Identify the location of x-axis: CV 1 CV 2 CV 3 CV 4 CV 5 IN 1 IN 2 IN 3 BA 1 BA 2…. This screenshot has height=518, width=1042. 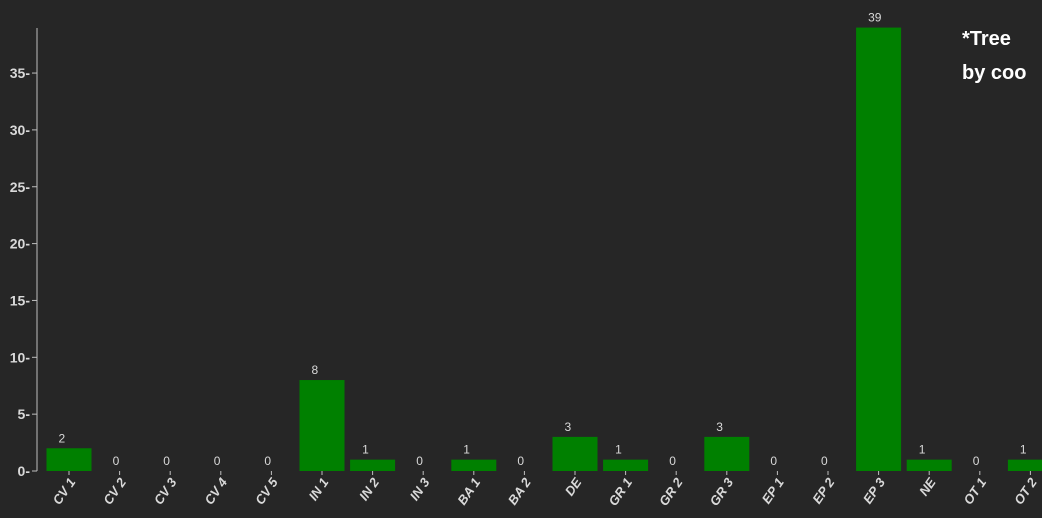
(545, 490).